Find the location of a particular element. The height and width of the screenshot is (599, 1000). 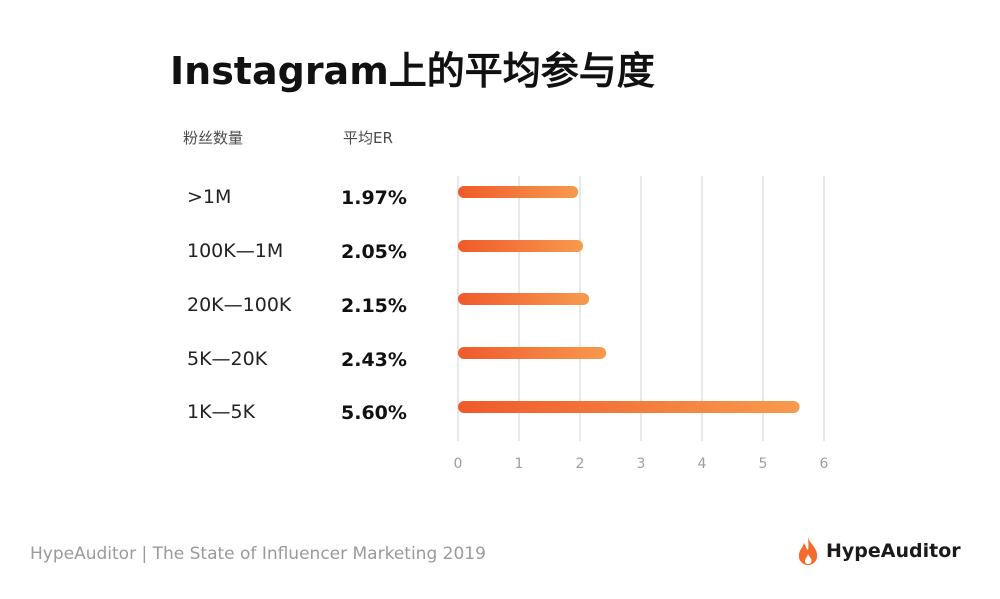

row-value: 1.97% is located at coordinates (374, 198).